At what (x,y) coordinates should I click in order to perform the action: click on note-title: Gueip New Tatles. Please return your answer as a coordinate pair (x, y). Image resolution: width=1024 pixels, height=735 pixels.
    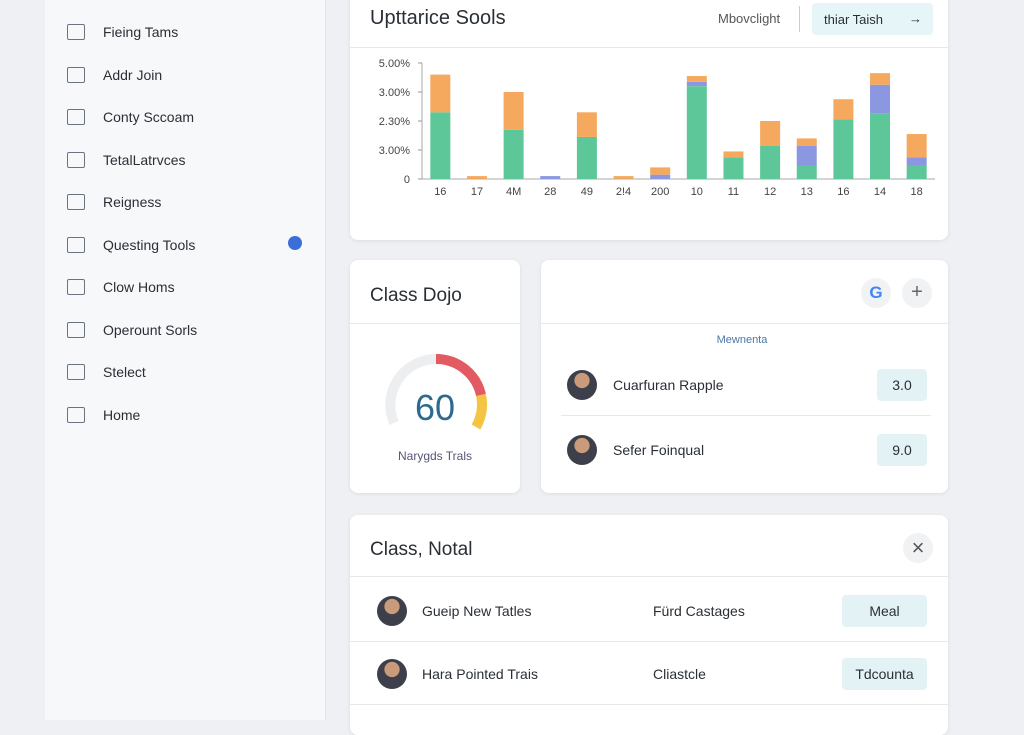
    Looking at the image, I should click on (477, 611).